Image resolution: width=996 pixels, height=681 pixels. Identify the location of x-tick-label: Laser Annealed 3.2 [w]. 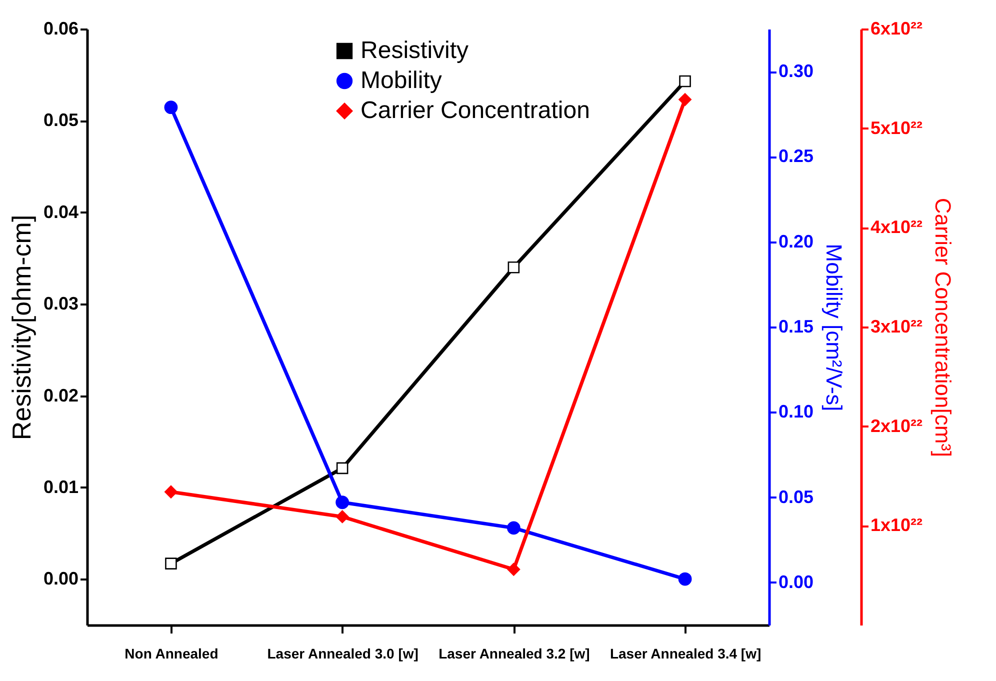
(514, 654).